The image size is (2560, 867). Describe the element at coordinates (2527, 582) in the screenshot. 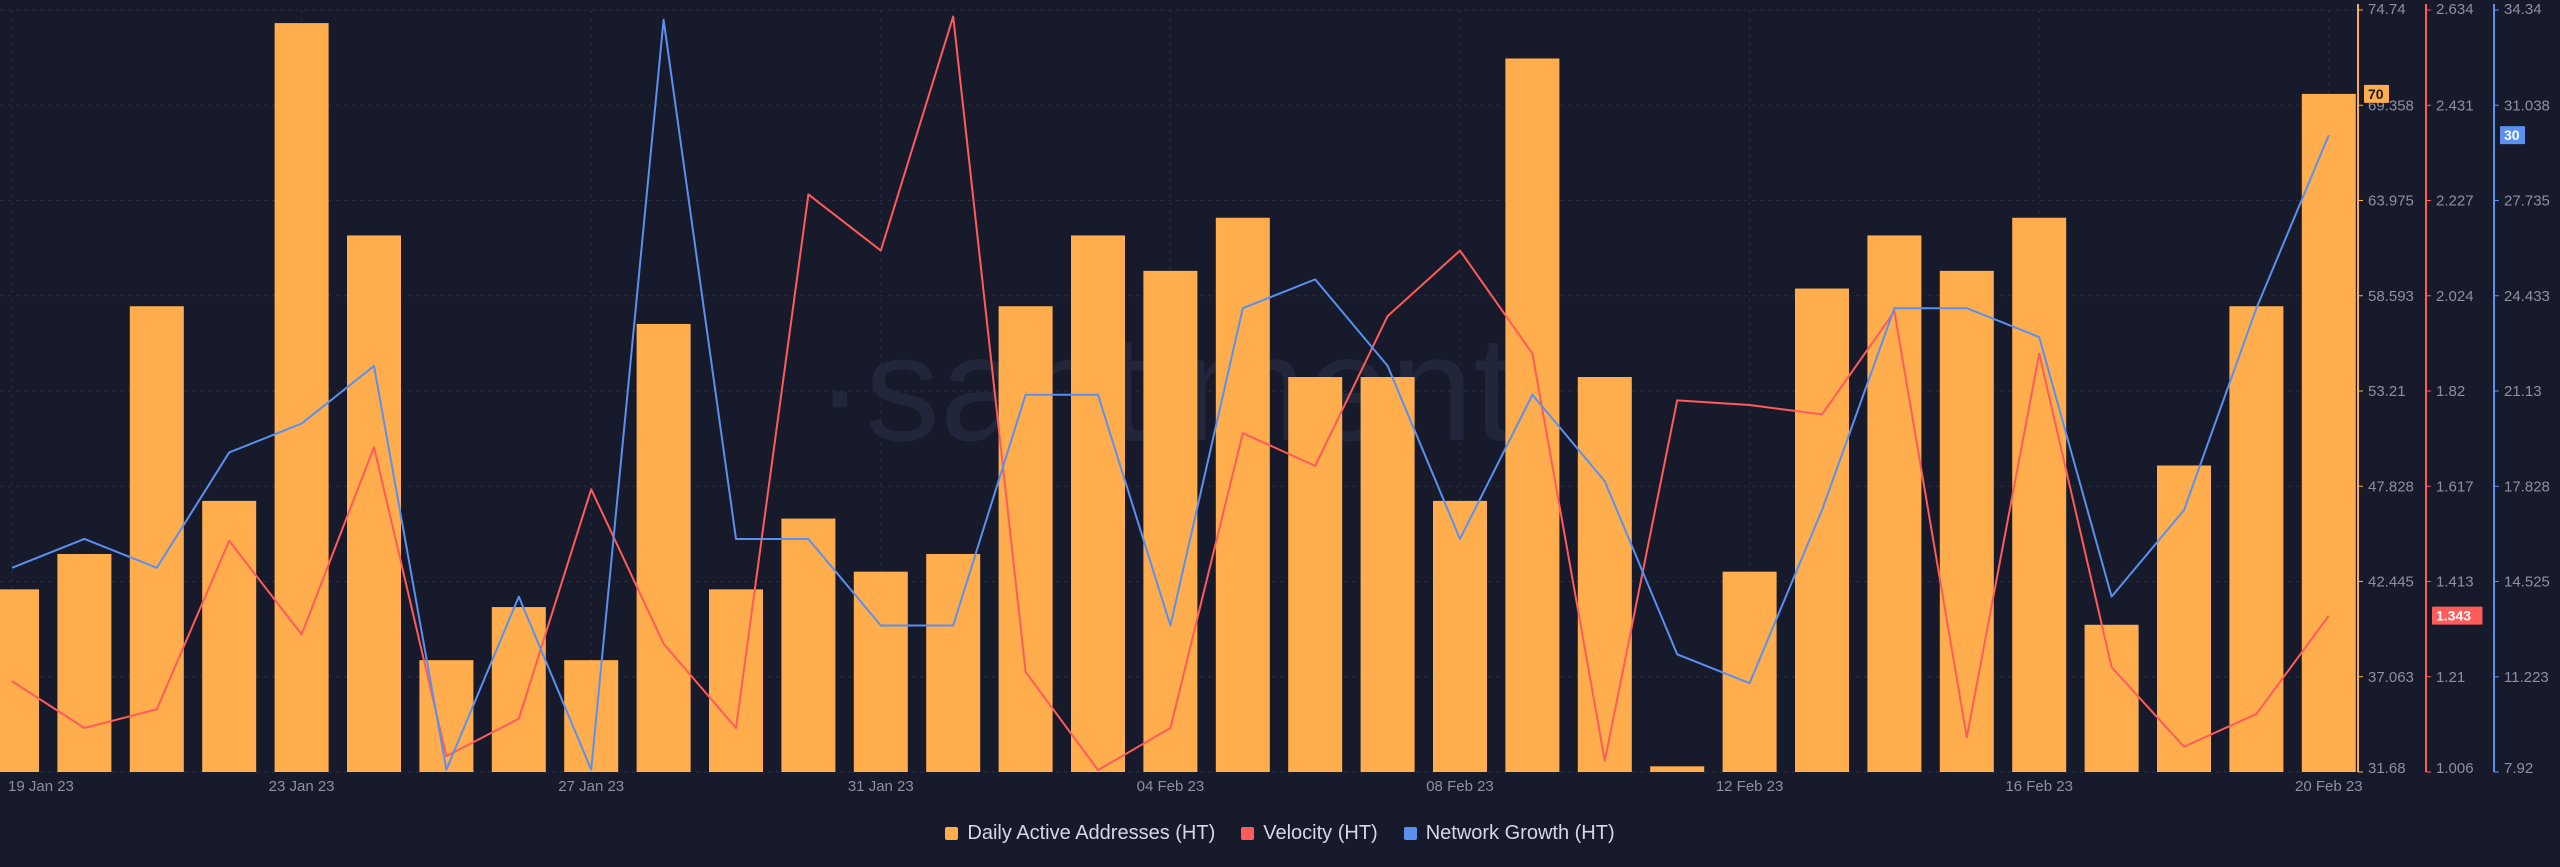

I see `network-tick-label: 14.525` at that location.